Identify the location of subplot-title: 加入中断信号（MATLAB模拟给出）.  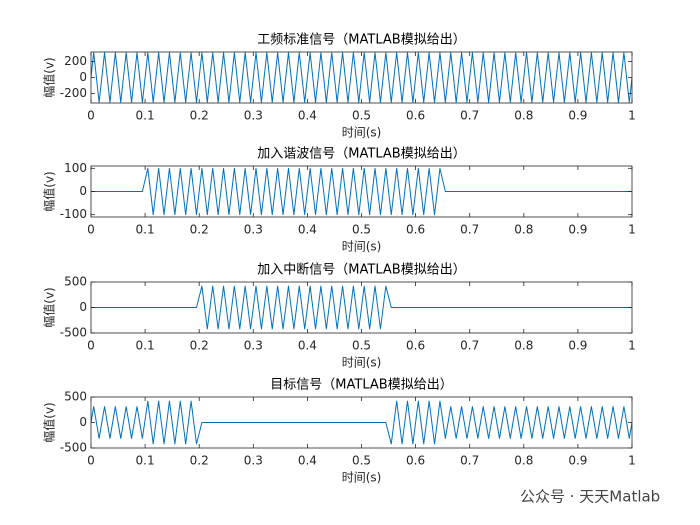
(361, 270).